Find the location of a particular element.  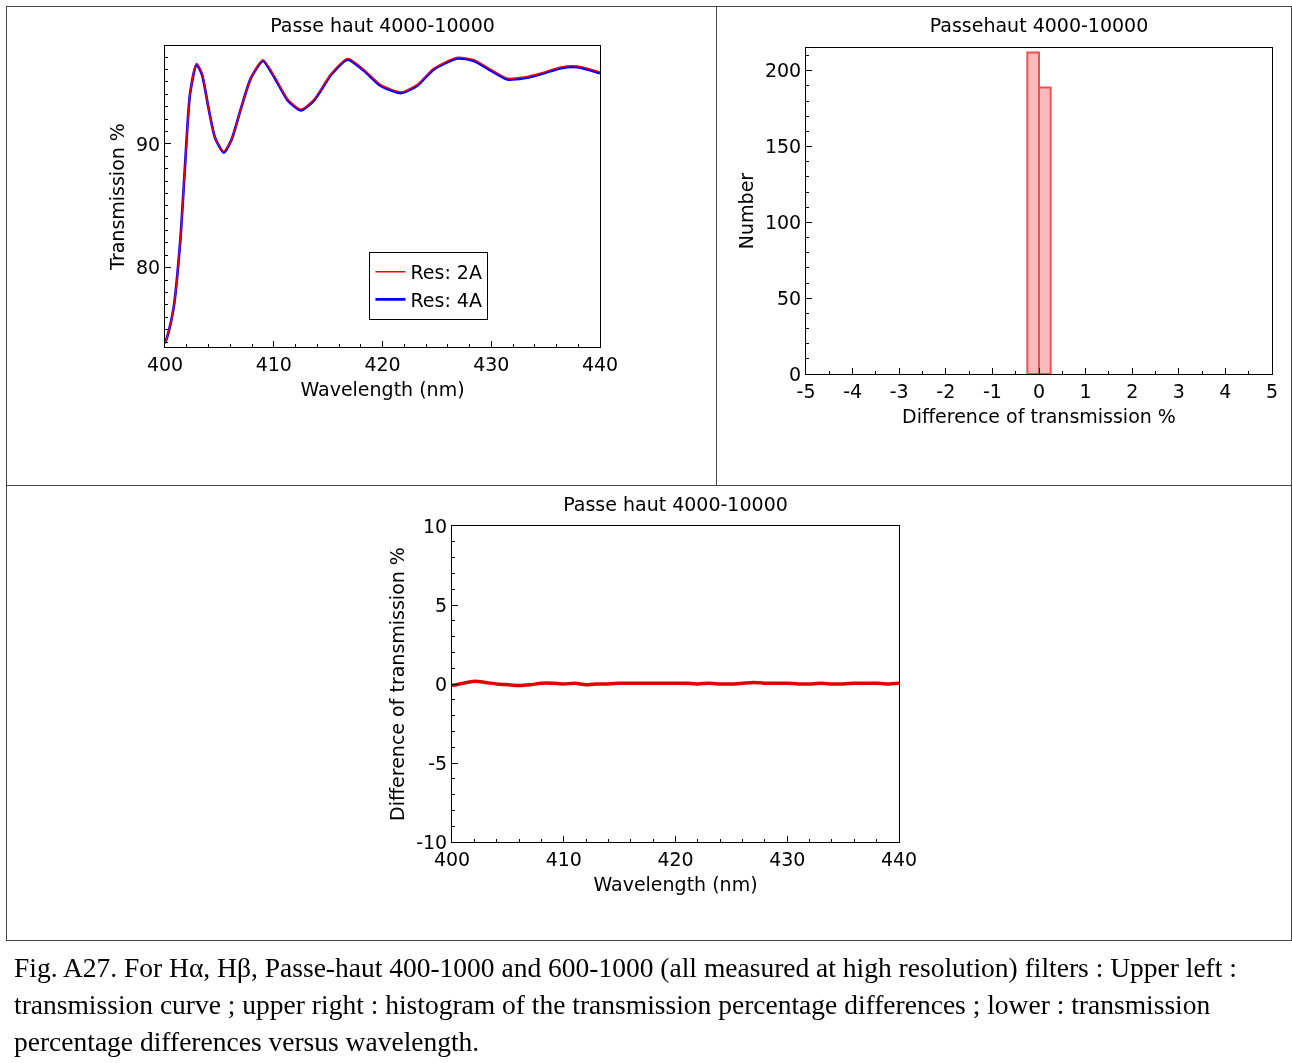

x-tick-label: -4 is located at coordinates (853, 390).